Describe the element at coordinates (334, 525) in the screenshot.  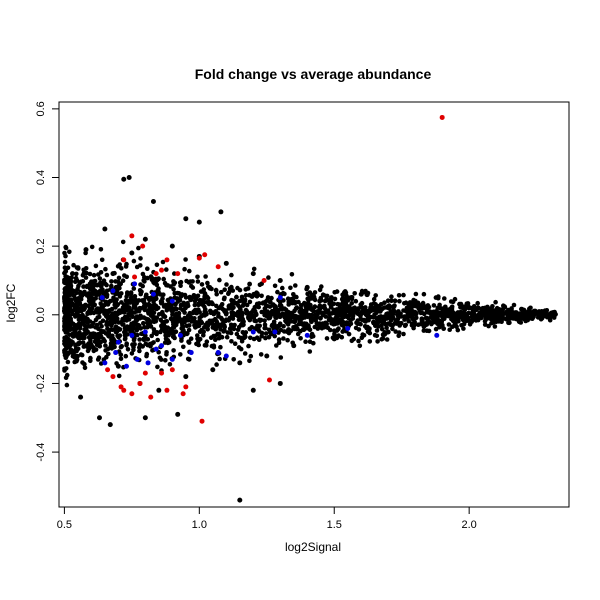
I see `x-tick-label: 1.5` at that location.